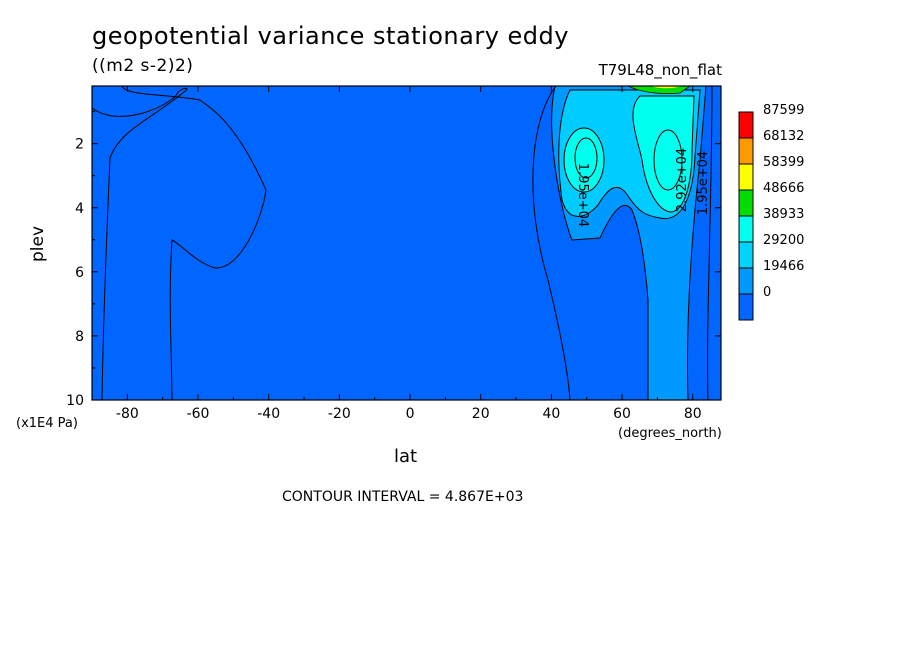 The height and width of the screenshot is (654, 904). What do you see at coordinates (330, 36) in the screenshot?
I see `chart-title: geopotential variance stationary eddy` at bounding box center [330, 36].